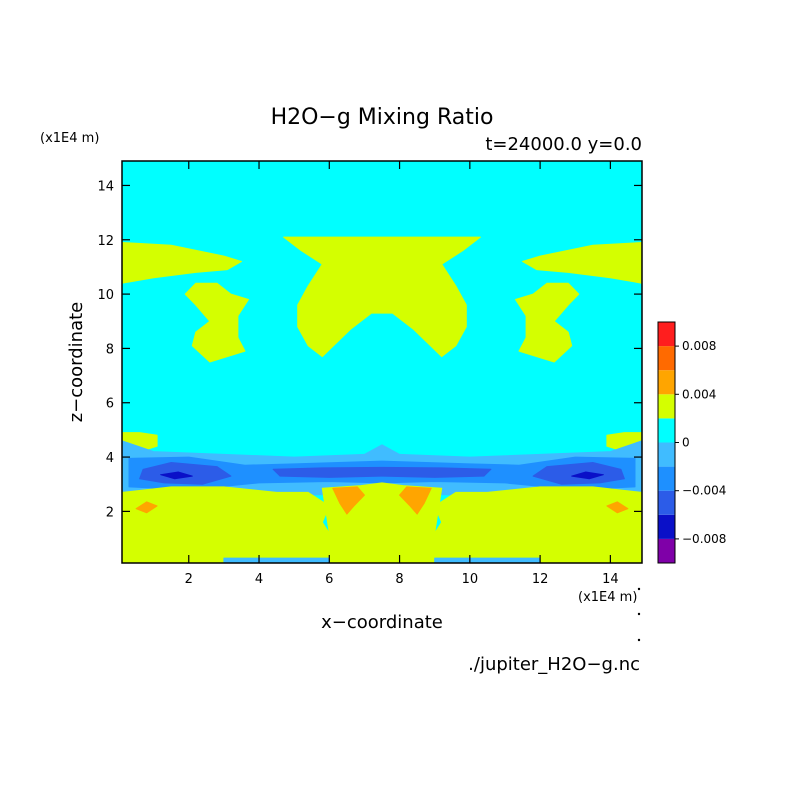  What do you see at coordinates (686, 443) in the screenshot?
I see `colorbar-label: 0` at bounding box center [686, 443].